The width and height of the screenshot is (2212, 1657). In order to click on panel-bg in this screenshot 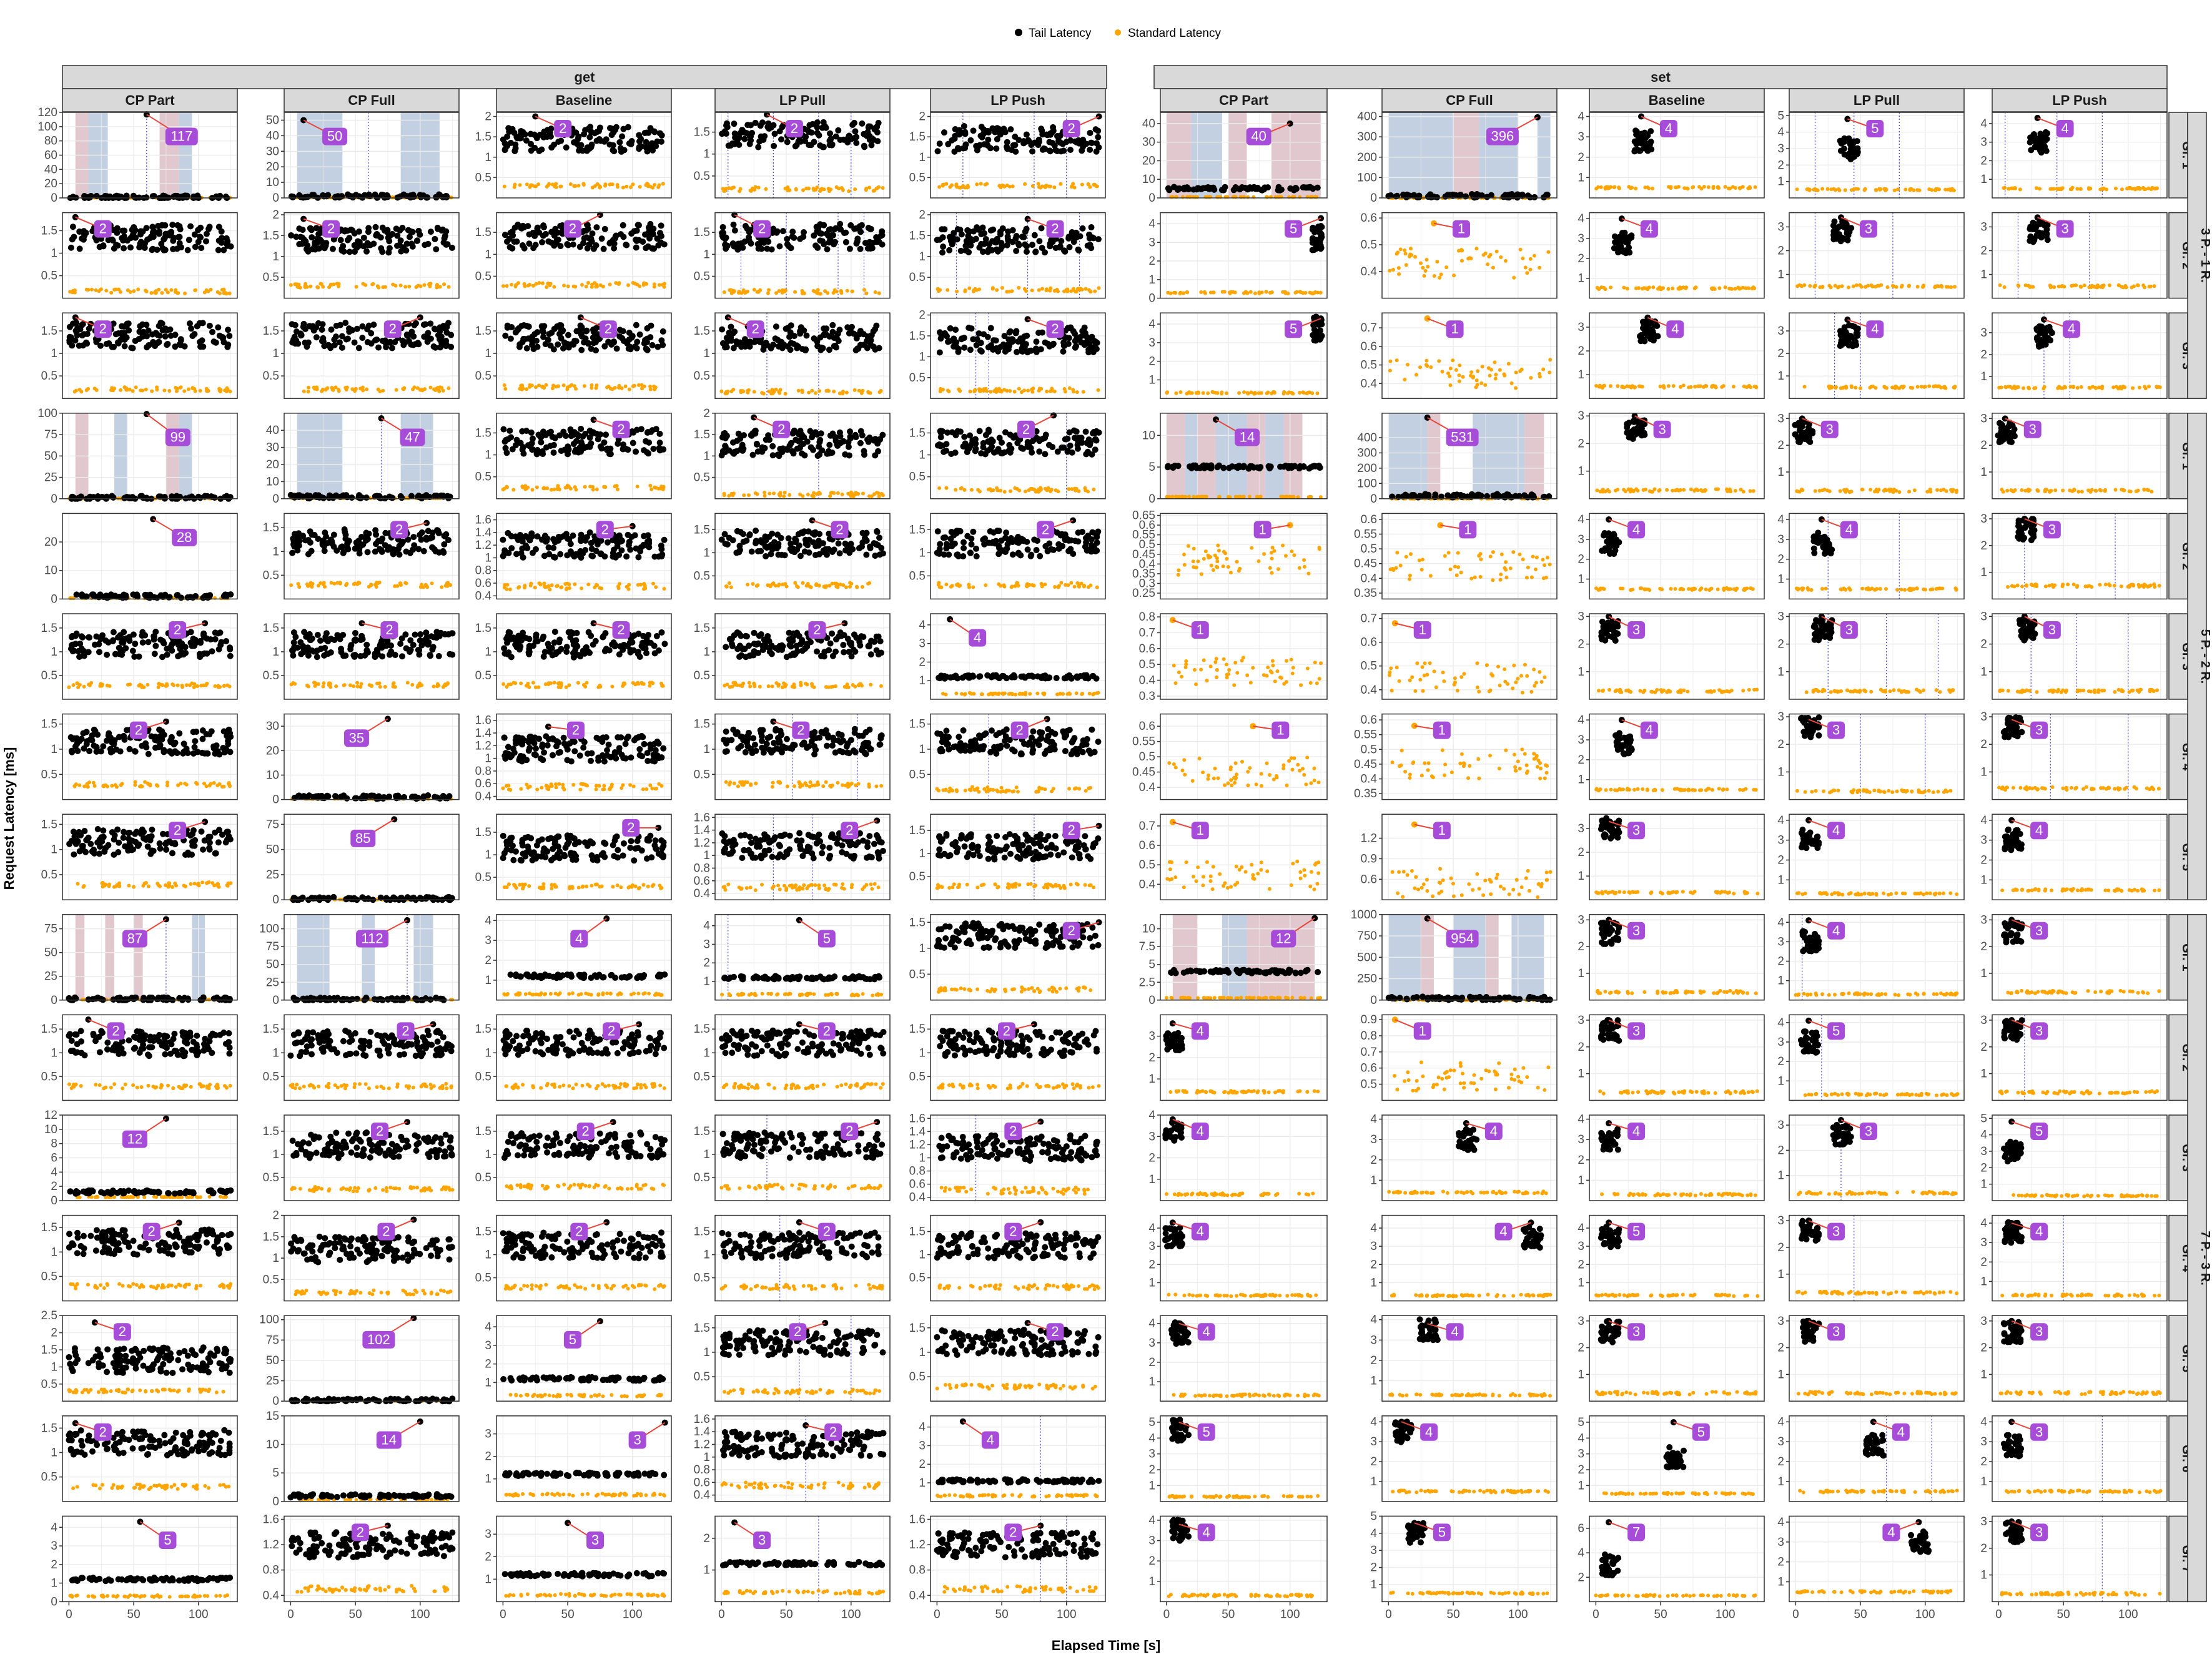, I will do `click(1469, 355)`.